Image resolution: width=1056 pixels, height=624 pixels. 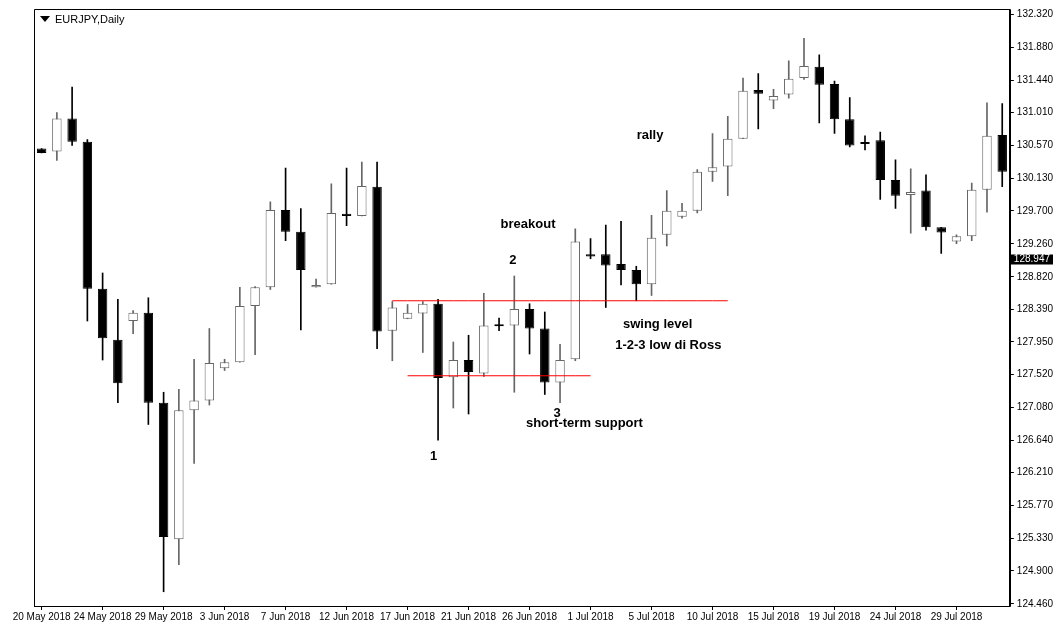 I want to click on y-tick-label: 124.900, so click(x=1035, y=570).